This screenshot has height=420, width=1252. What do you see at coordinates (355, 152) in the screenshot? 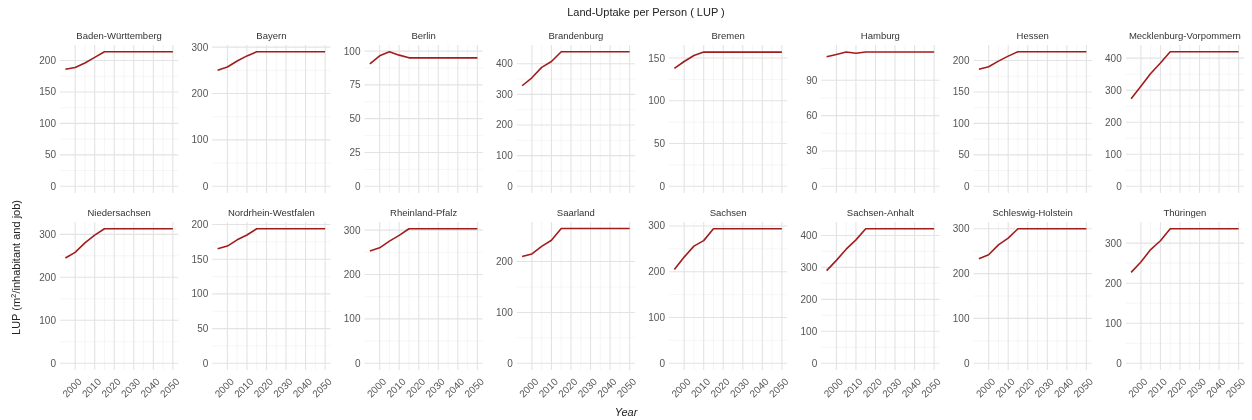
I see `y-tick-label: 25` at bounding box center [355, 152].